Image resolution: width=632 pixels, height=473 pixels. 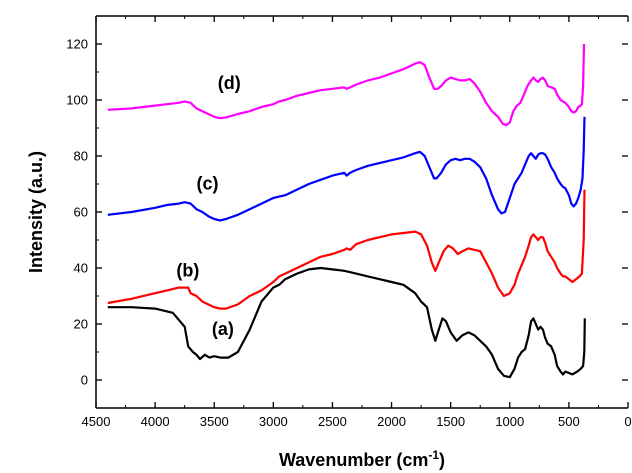 What do you see at coordinates (391, 421) in the screenshot?
I see `x-tick-label: 2000` at bounding box center [391, 421].